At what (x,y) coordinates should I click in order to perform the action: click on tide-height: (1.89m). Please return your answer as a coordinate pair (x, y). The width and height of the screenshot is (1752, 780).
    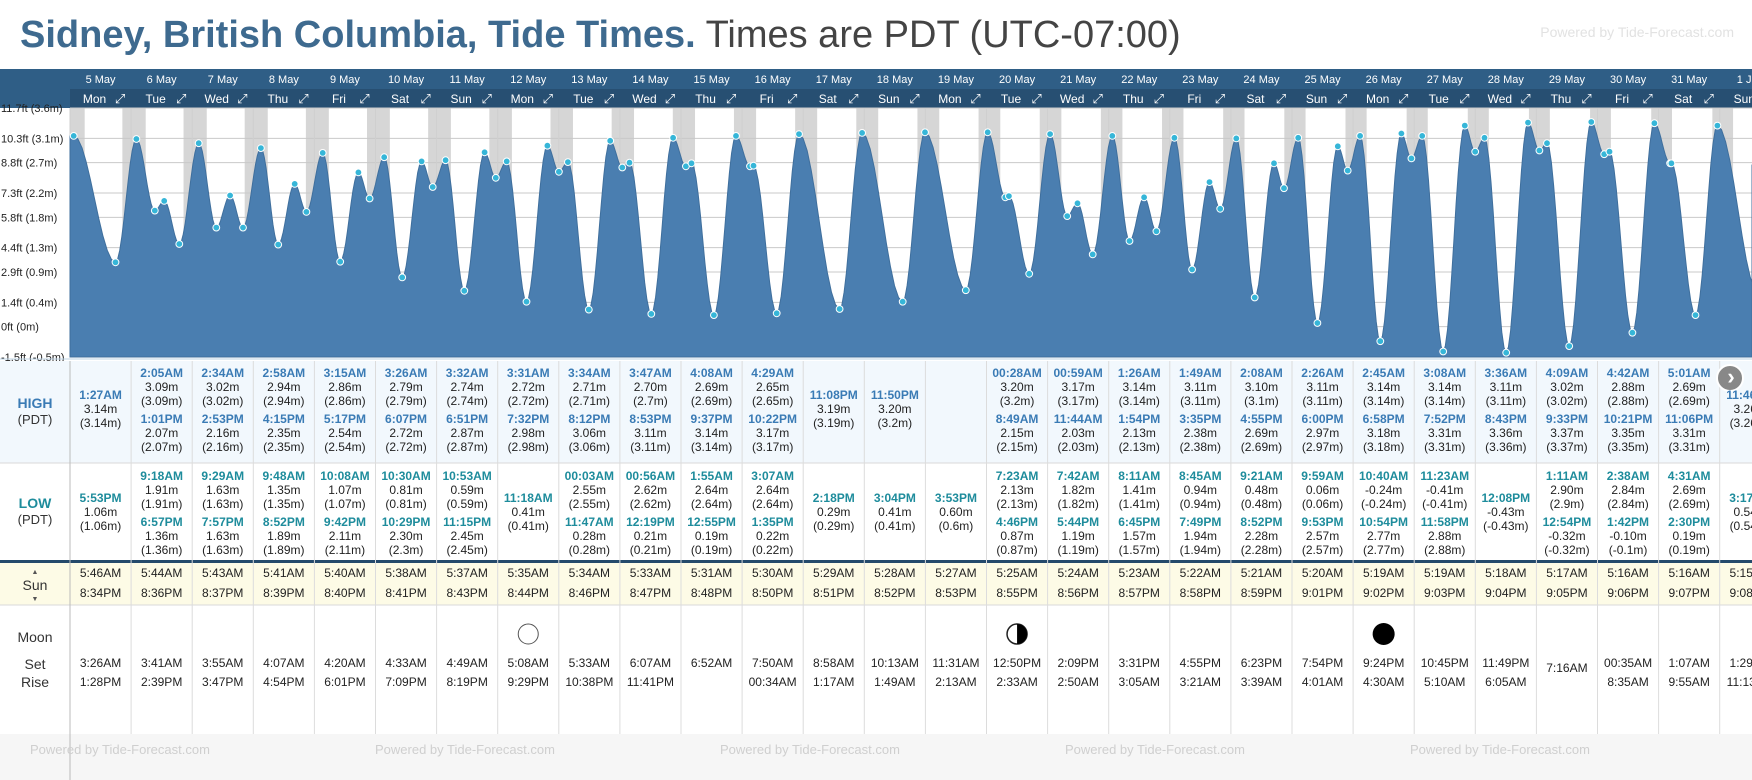
    Looking at the image, I should click on (284, 550).